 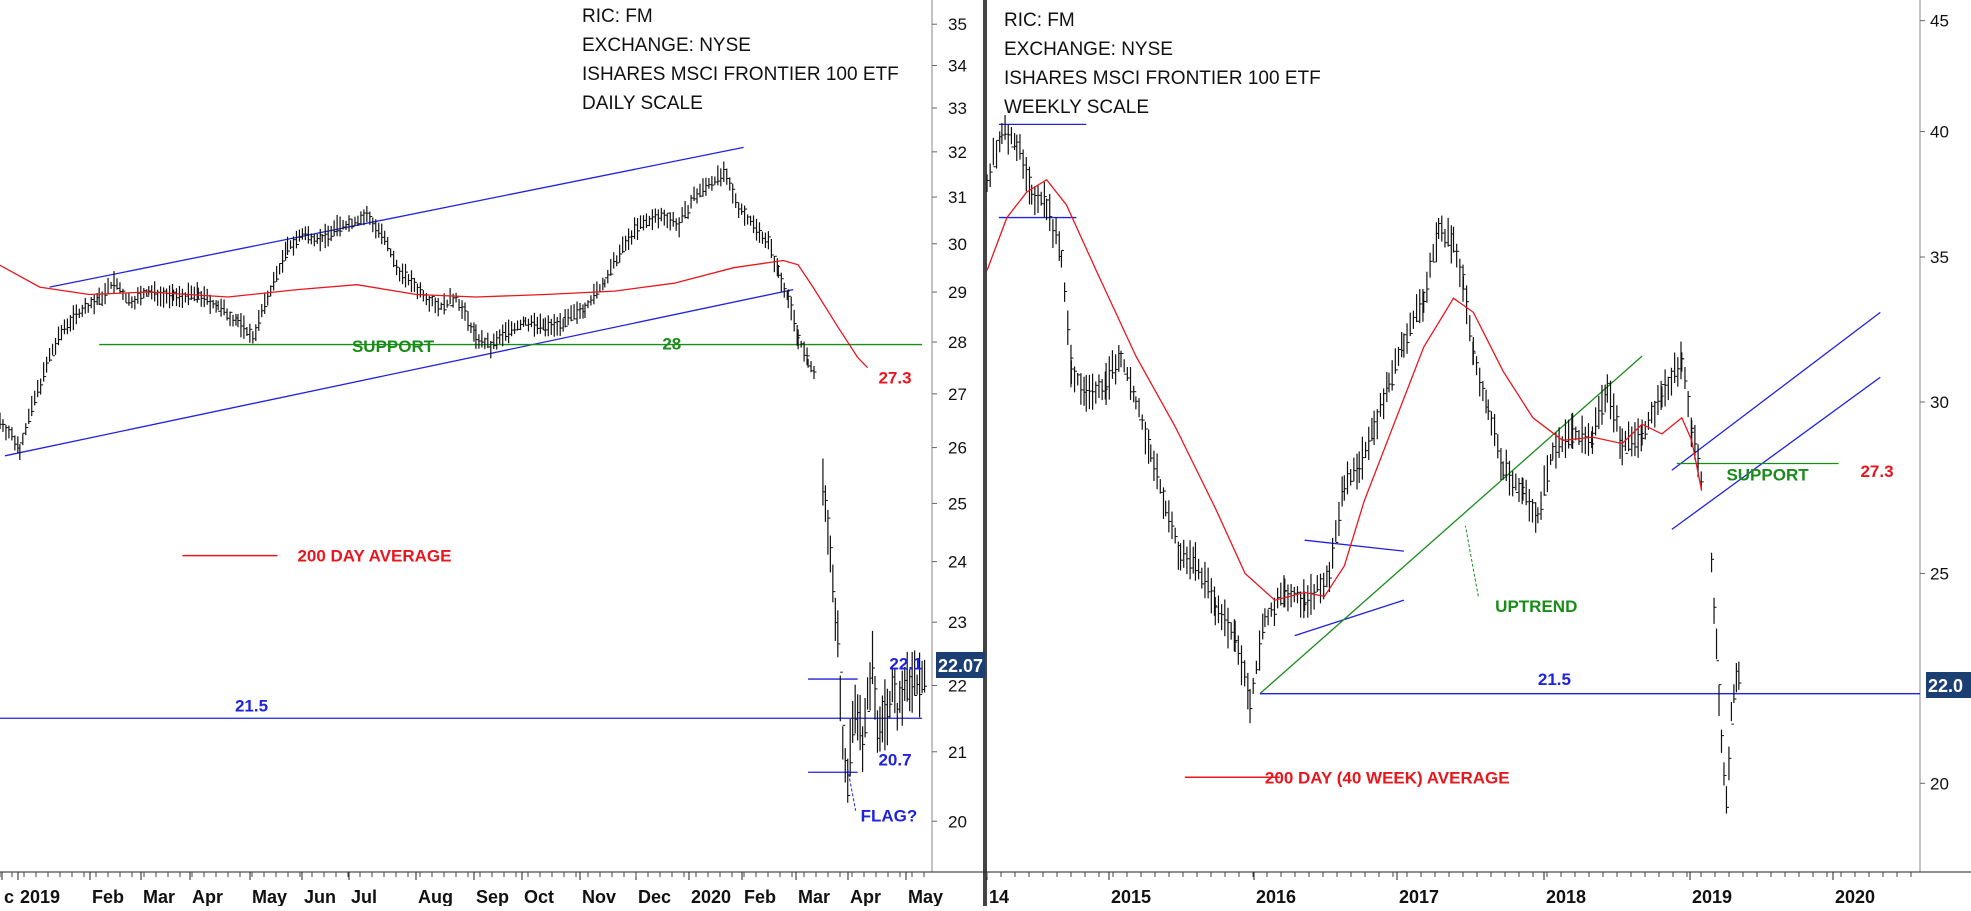 What do you see at coordinates (957, 503) in the screenshot?
I see `left-ytick-label: 25` at bounding box center [957, 503].